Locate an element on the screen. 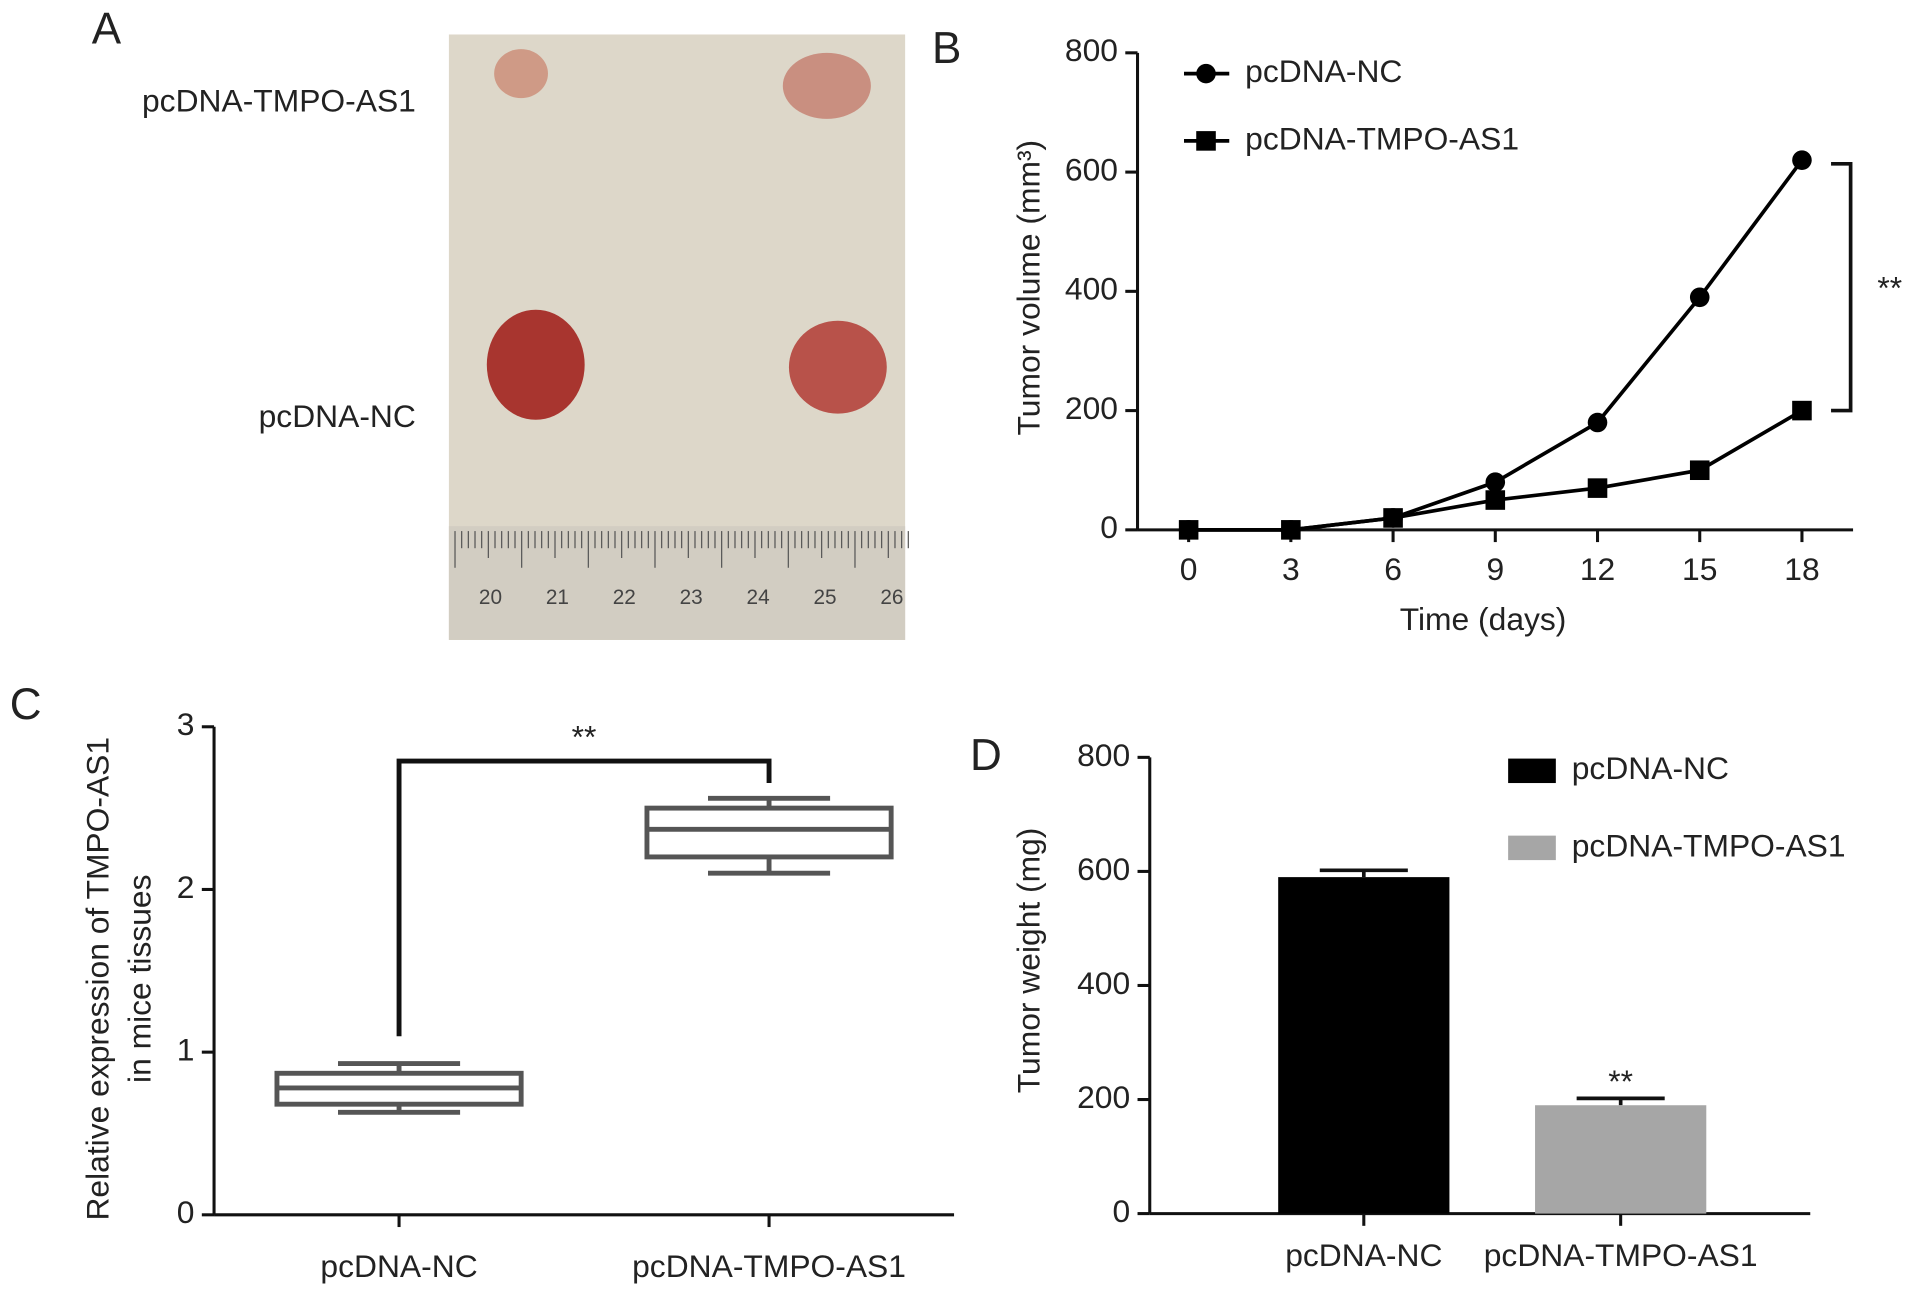  x-tick-label: 9 is located at coordinates (1495, 569).